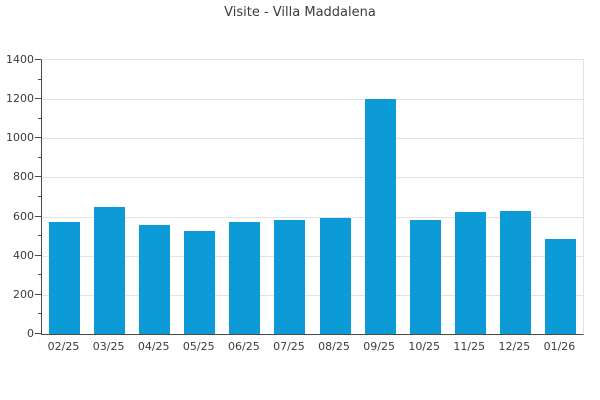 The height and width of the screenshot is (400, 600). Describe the element at coordinates (108, 346) in the screenshot. I see `x-tick-label-03/25: 03/25` at that location.